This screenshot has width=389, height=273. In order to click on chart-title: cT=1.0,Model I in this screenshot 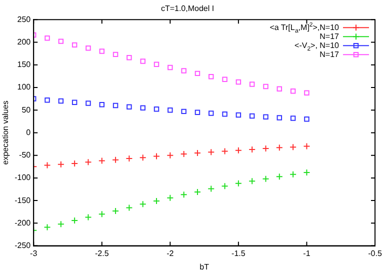, I will do `click(187, 9)`.